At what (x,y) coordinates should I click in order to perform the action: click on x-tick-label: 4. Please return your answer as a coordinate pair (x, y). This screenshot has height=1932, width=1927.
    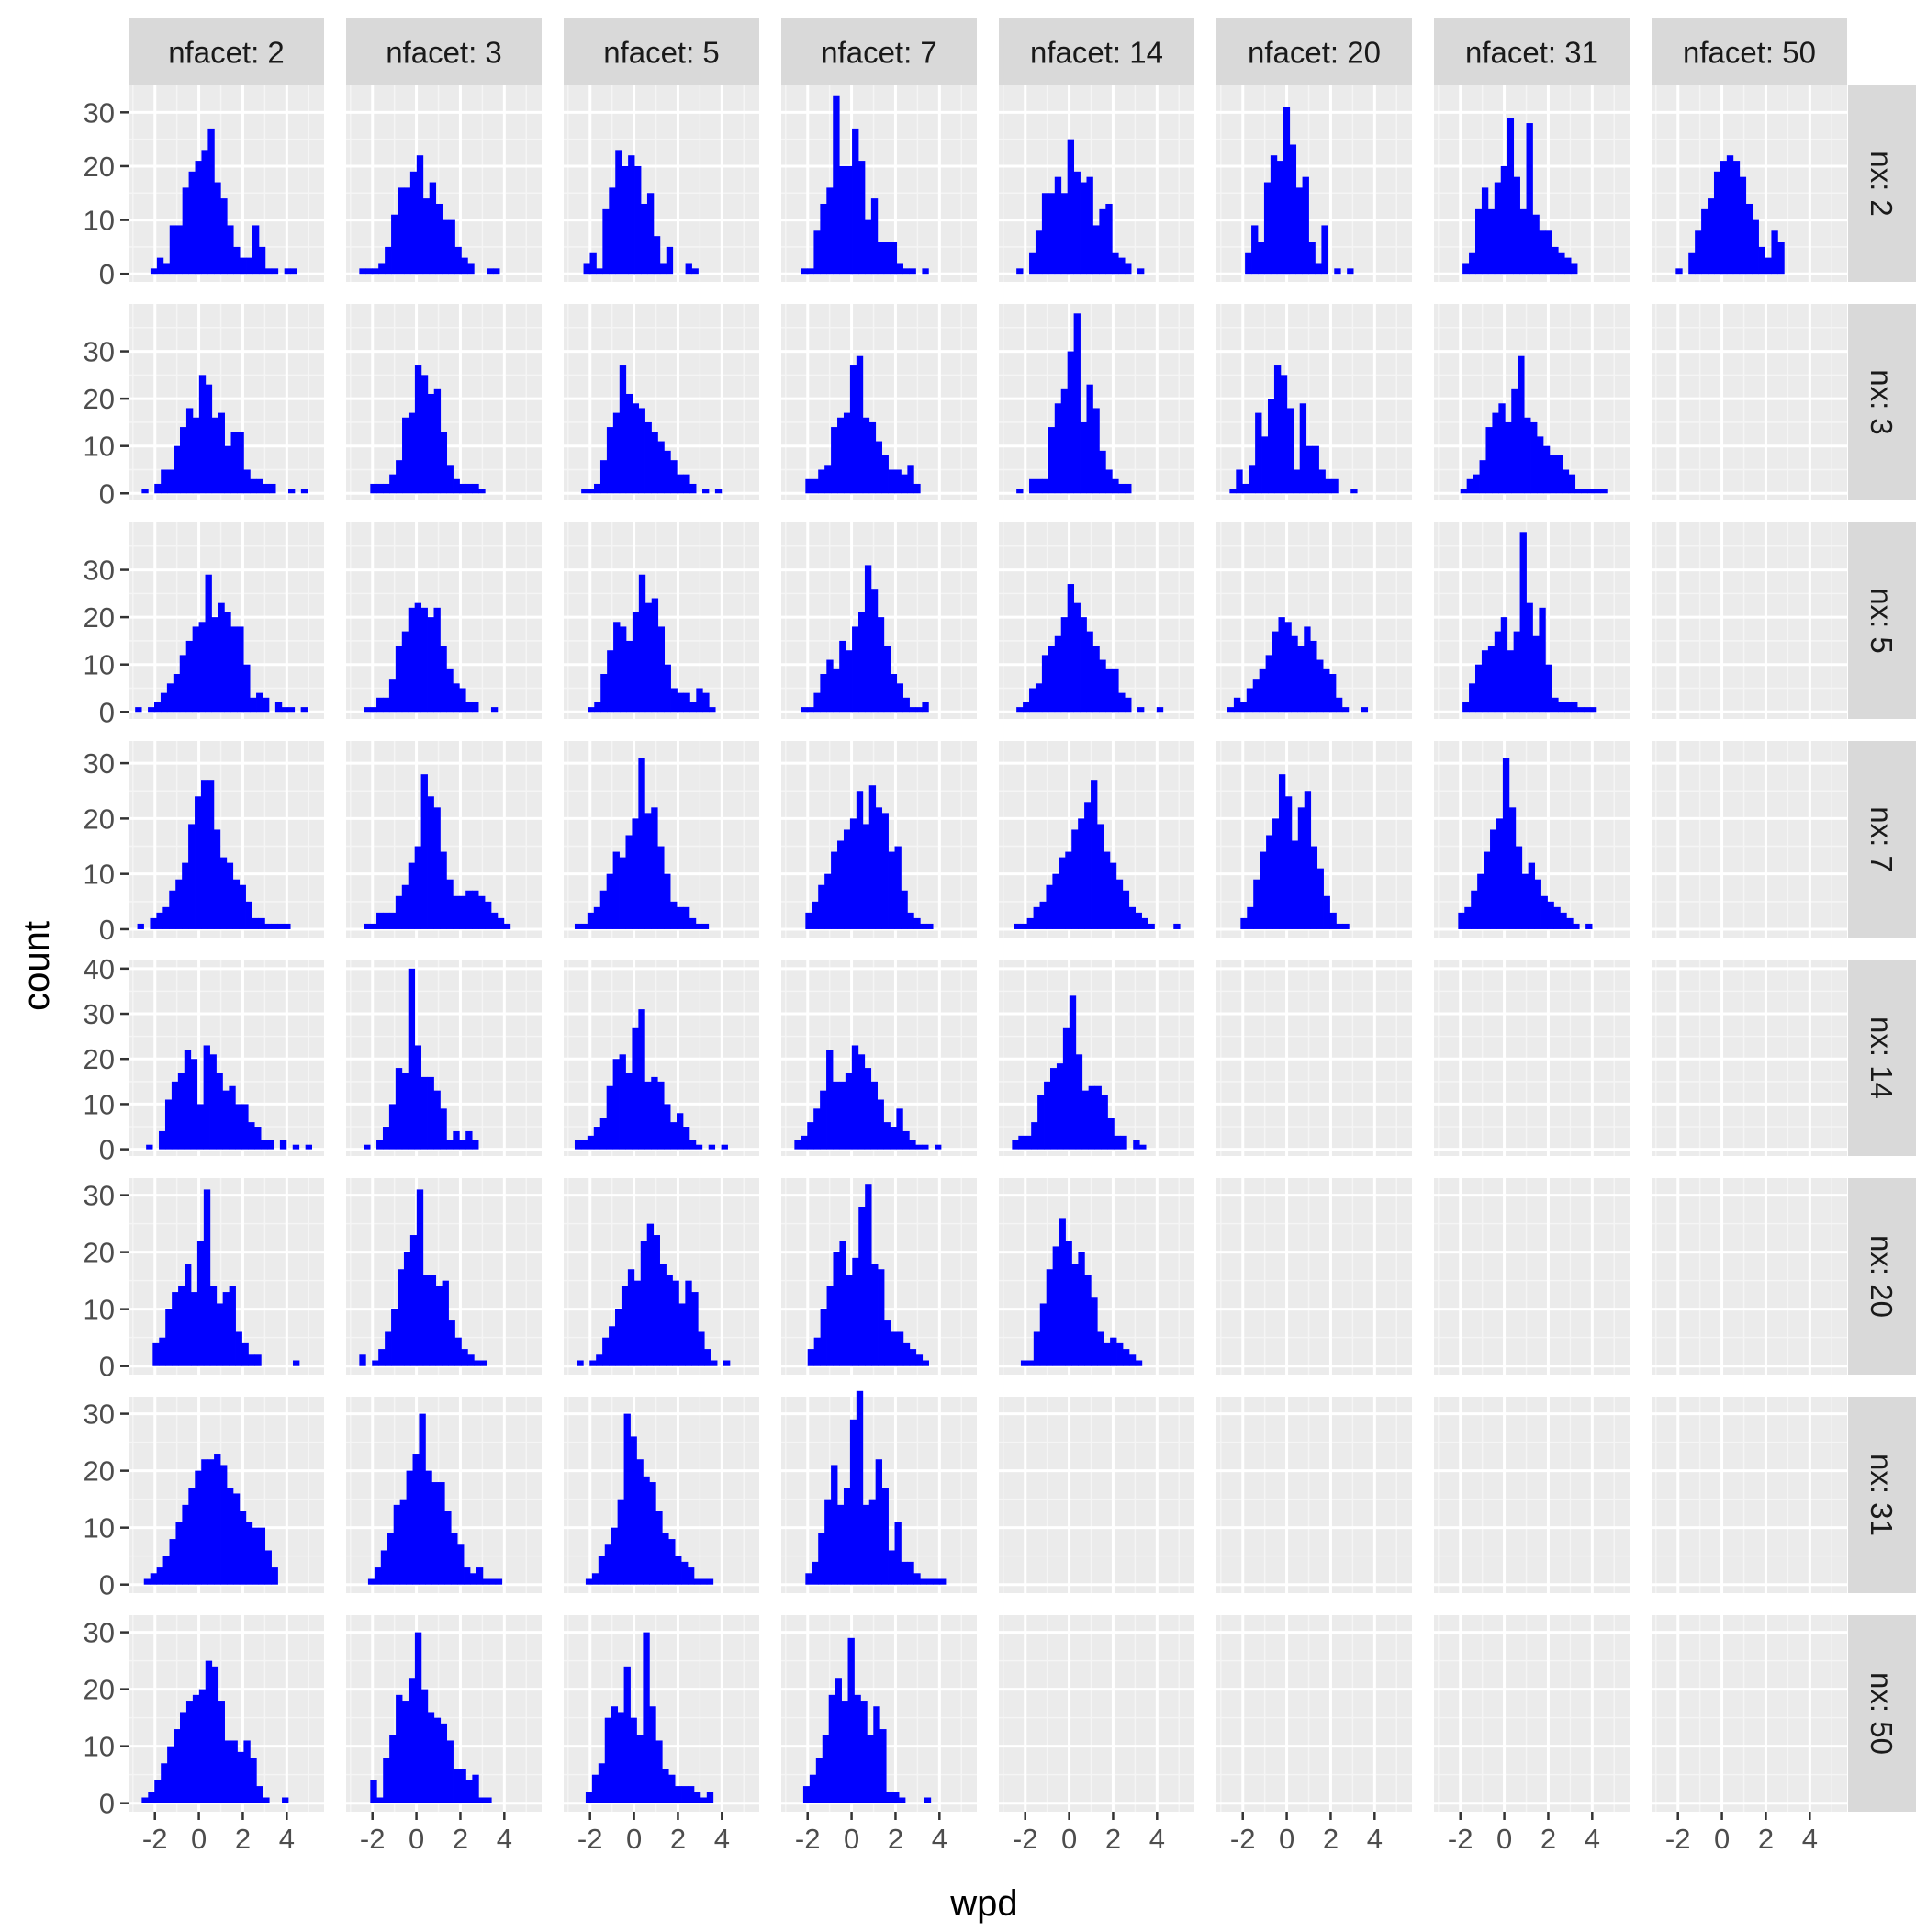
    Looking at the image, I should click on (1810, 1839).